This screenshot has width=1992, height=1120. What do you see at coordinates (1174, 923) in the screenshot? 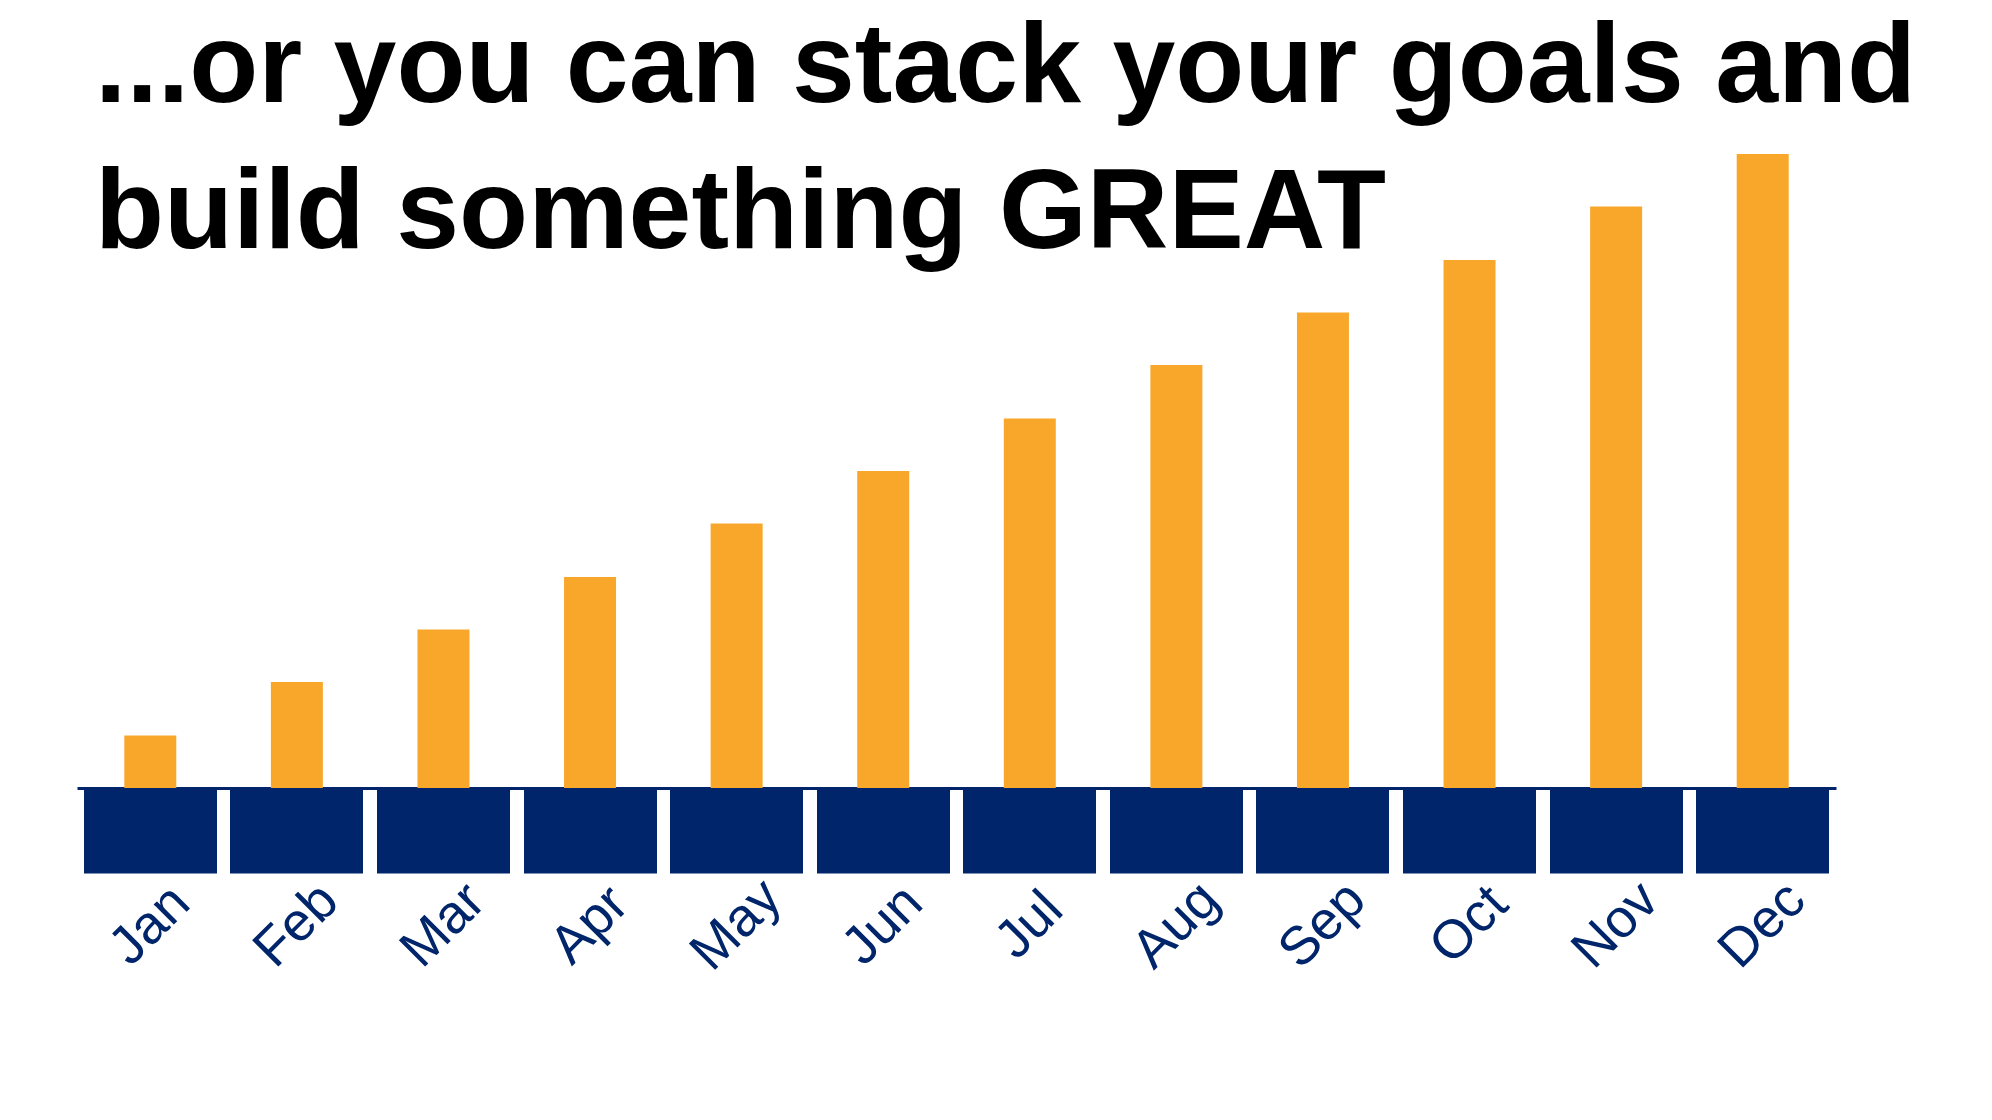
I see `x-tick-label: Aug` at bounding box center [1174, 923].